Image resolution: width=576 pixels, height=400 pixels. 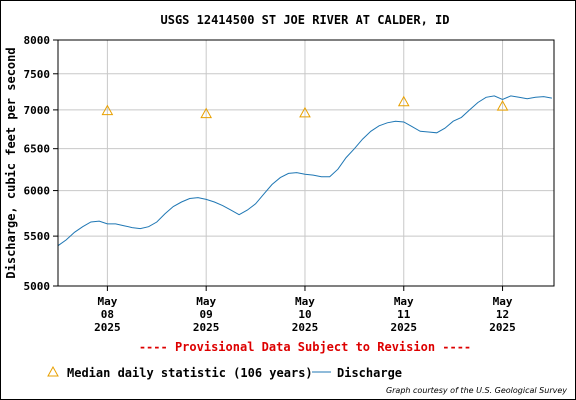 I want to click on median-markers, so click(x=305, y=107).